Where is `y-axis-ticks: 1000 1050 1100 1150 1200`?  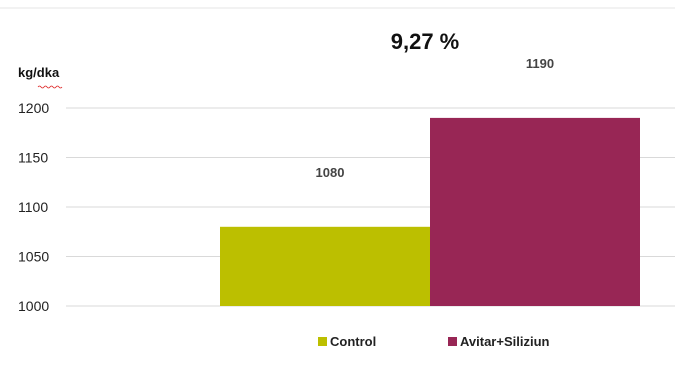
y-axis-ticks: 1000 1050 1100 1150 1200 is located at coordinates (33, 207).